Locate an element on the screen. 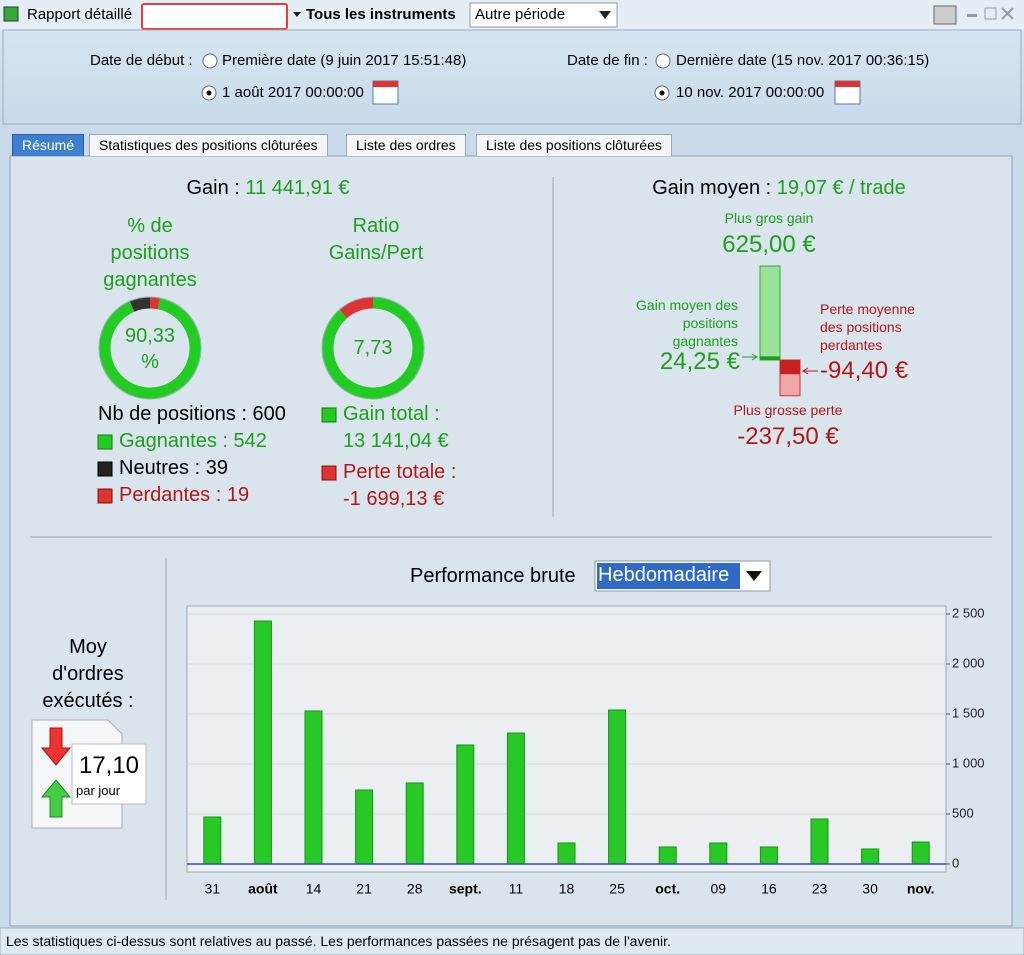  tab: Résumé is located at coordinates (48, 145).